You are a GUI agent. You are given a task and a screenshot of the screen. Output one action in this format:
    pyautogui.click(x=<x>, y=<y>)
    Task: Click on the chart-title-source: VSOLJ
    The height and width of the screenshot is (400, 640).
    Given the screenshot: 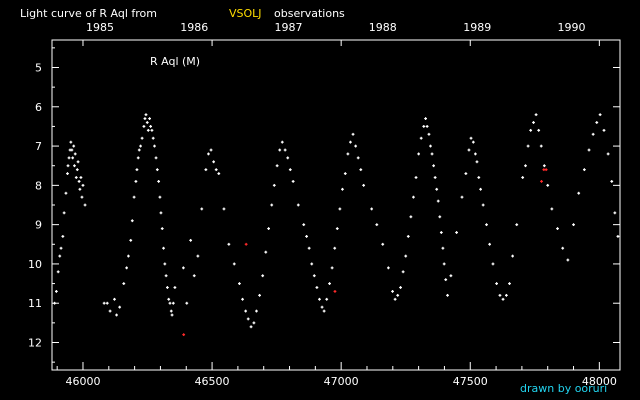 What is the action you would take?
    pyautogui.click(x=245, y=13)
    